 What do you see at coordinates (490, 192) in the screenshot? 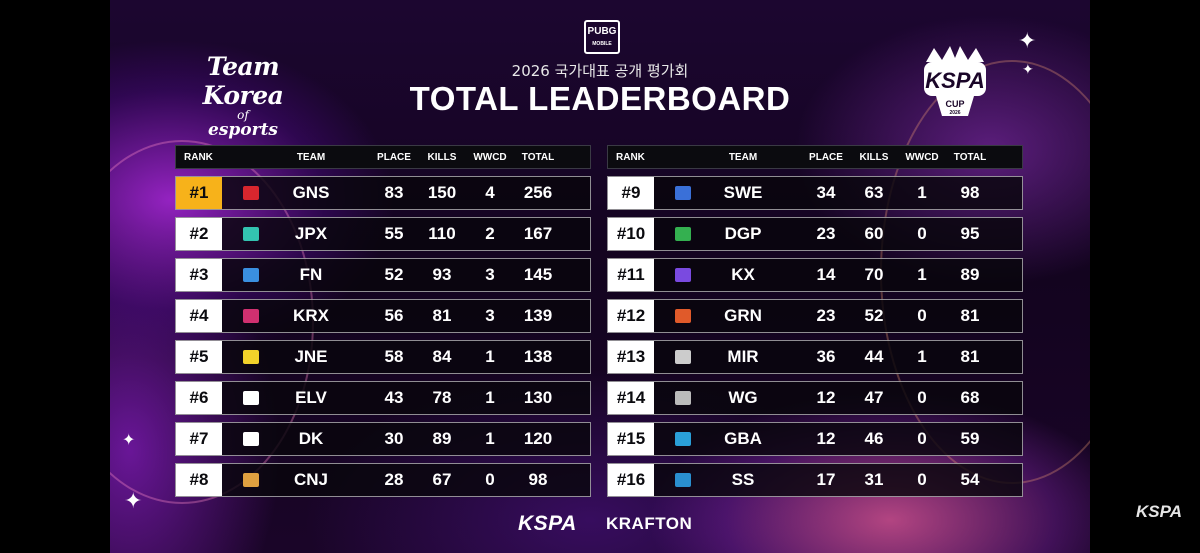
I see `wwcd-cell: 4` at bounding box center [490, 192].